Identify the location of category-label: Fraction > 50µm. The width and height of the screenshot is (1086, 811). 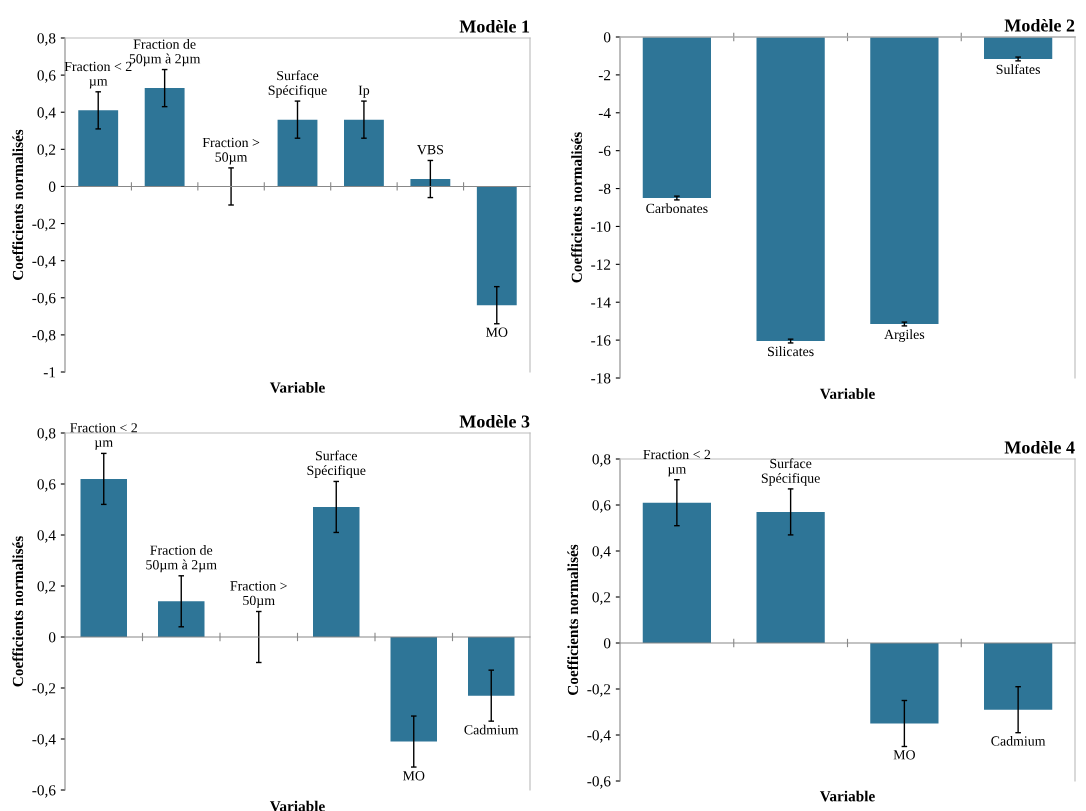
(231, 151).